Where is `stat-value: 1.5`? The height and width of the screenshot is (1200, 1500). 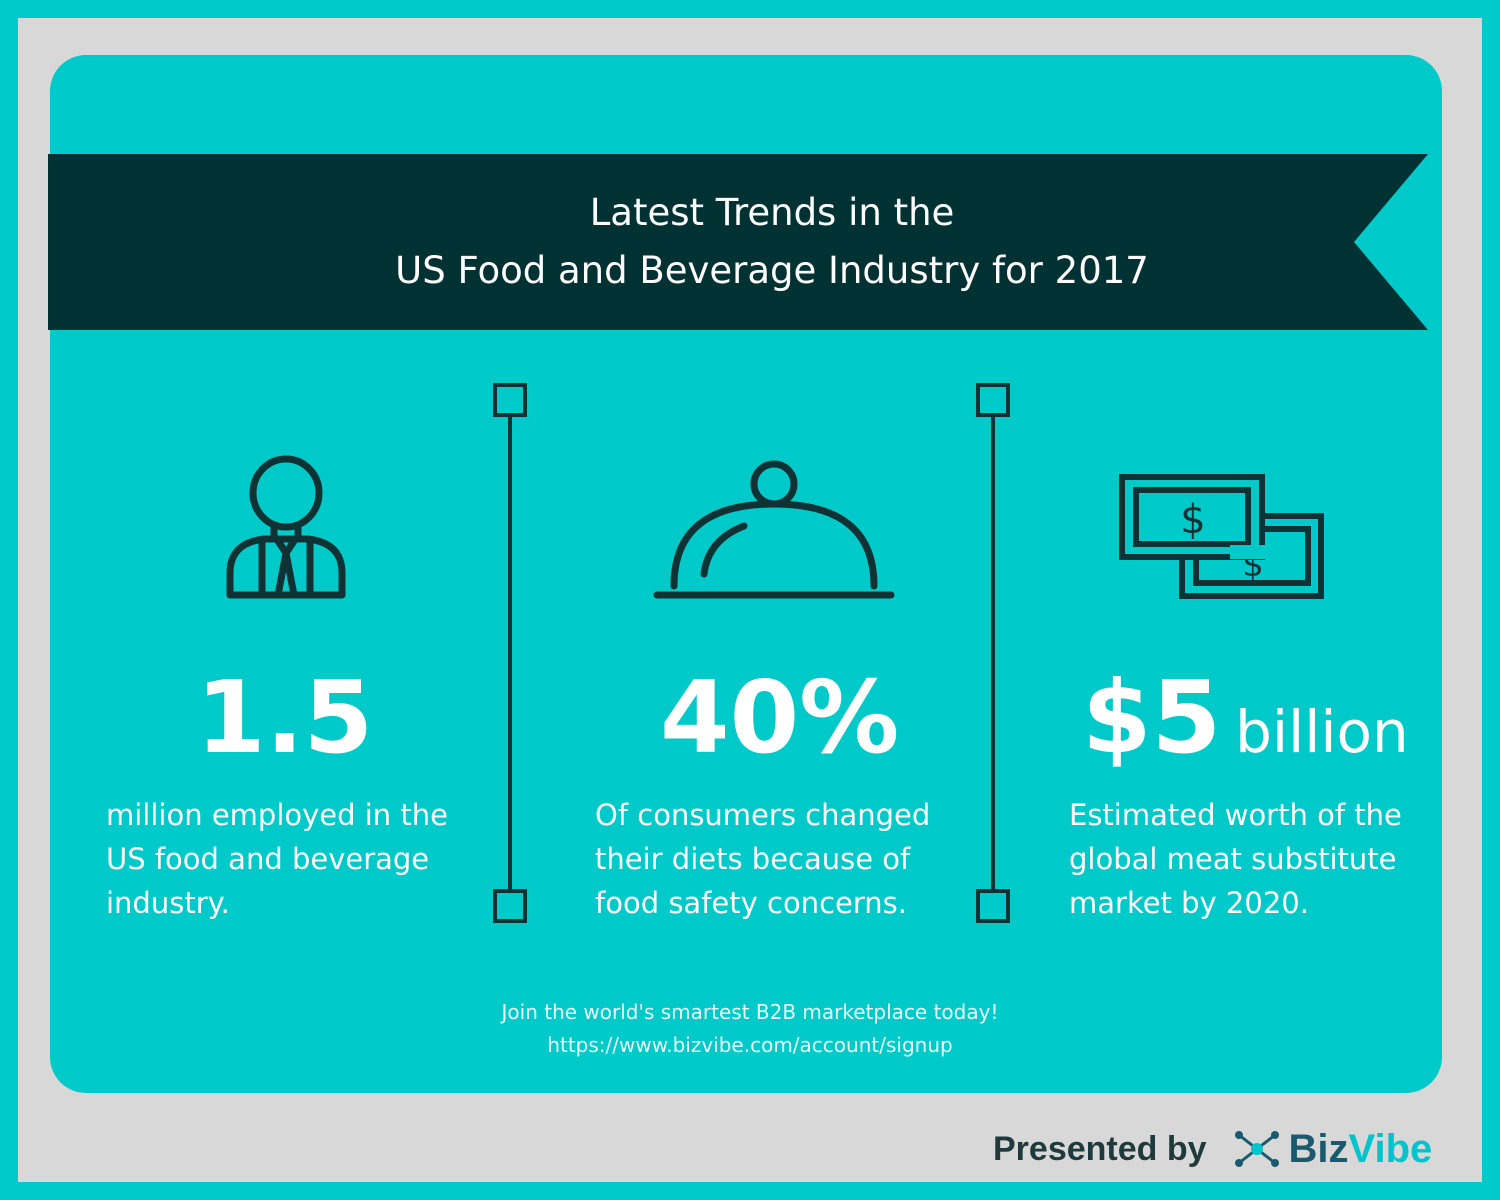 stat-value: 1.5 is located at coordinates (285, 717).